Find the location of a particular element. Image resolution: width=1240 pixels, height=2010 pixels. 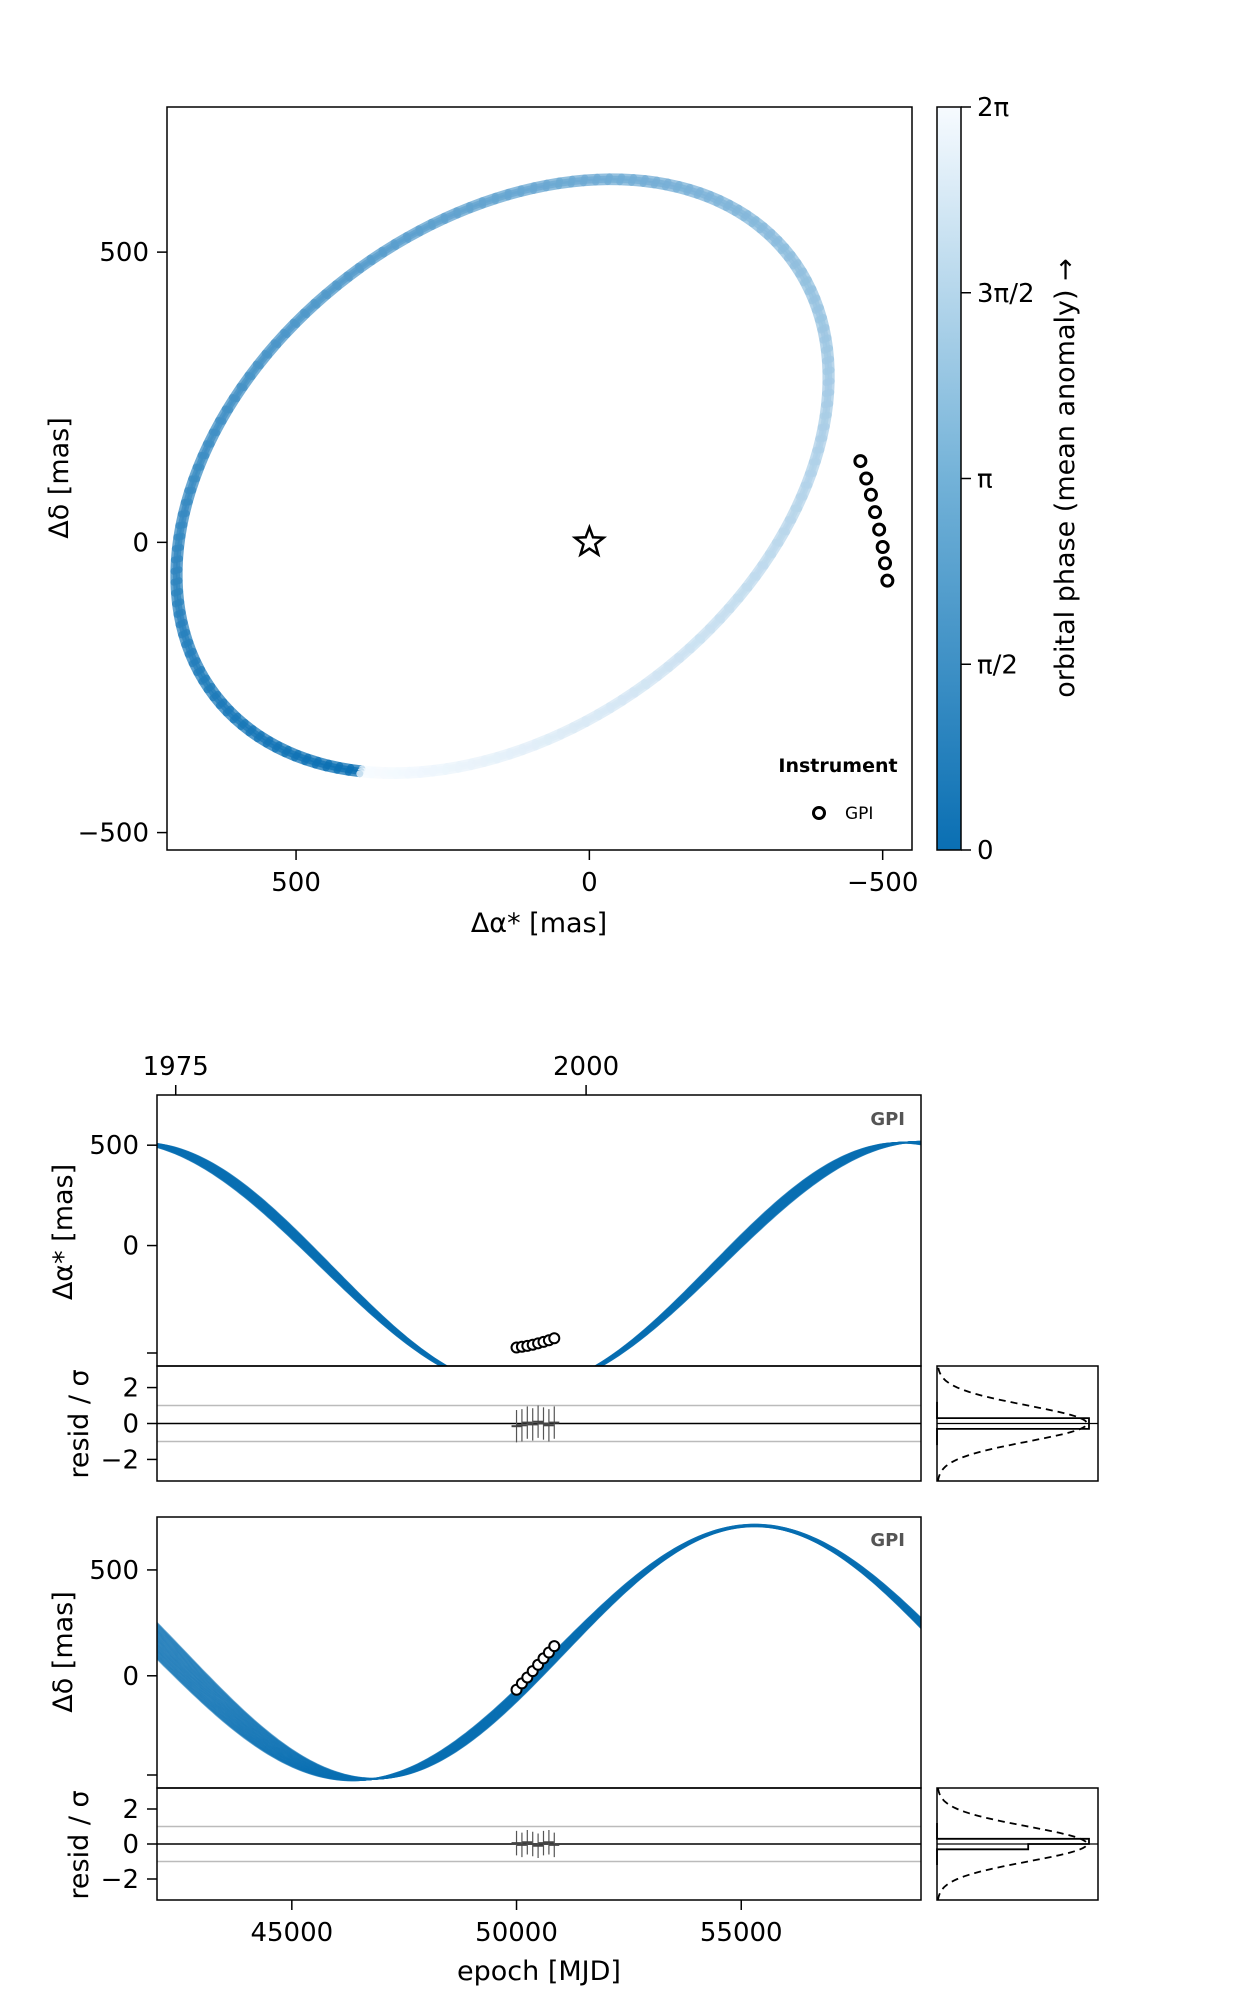

colorbar-gradient is located at coordinates (949, 478).